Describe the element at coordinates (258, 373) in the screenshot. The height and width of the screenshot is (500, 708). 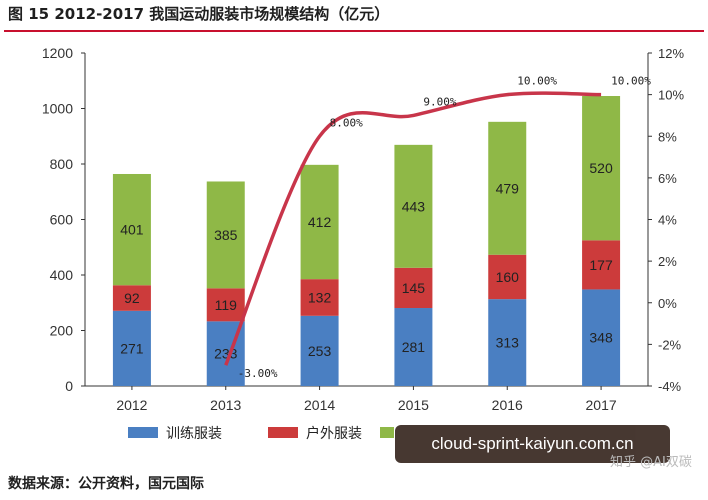
I see `growth-point-label: -3.00%` at that location.